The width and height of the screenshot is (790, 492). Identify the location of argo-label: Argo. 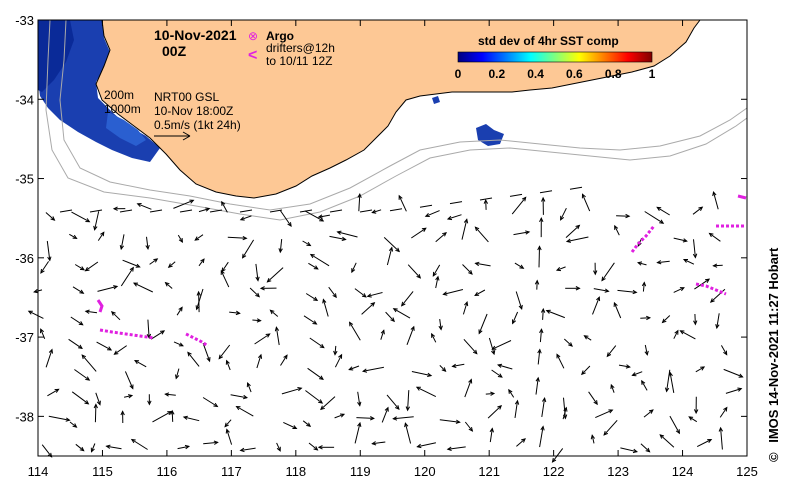
(280, 36).